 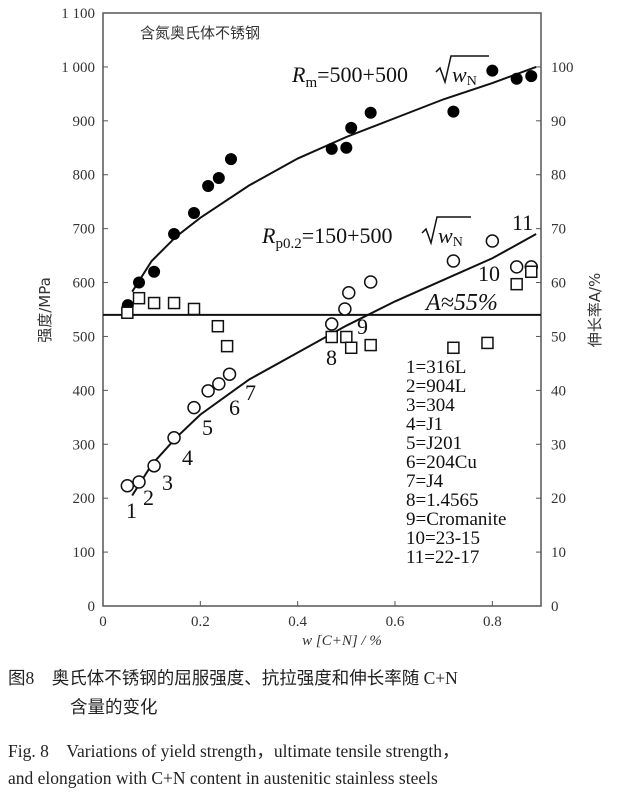 What do you see at coordinates (442, 557) in the screenshot?
I see `legend-entry: 11=22-17` at bounding box center [442, 557].